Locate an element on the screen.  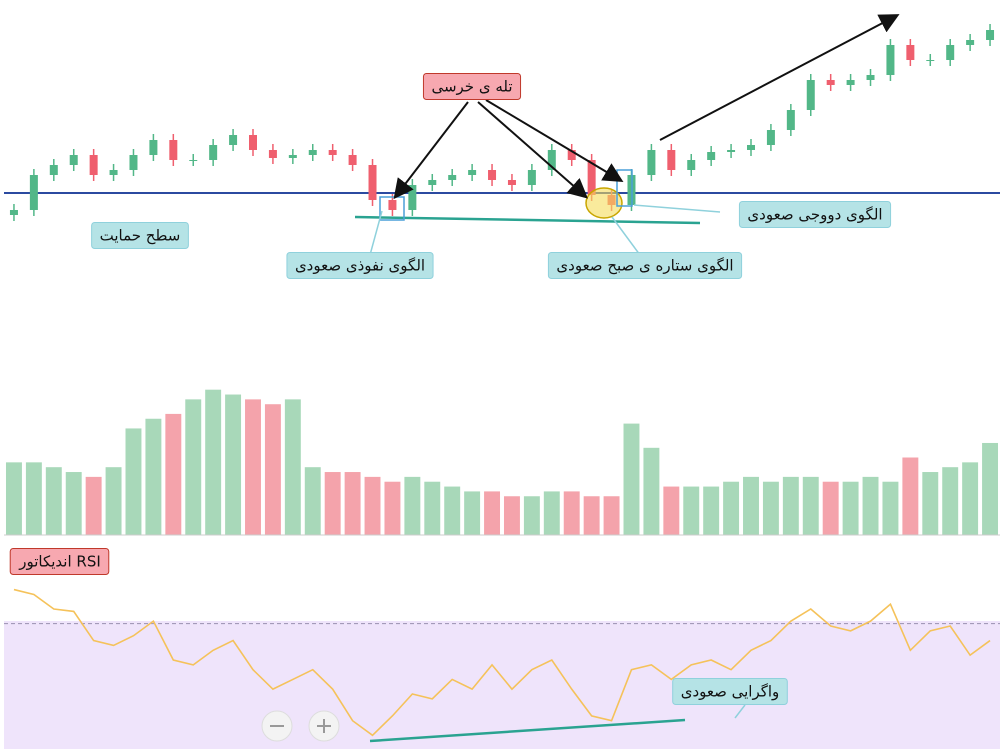
annotation-label: واگرایی صعودی is located at coordinates (730, 692).